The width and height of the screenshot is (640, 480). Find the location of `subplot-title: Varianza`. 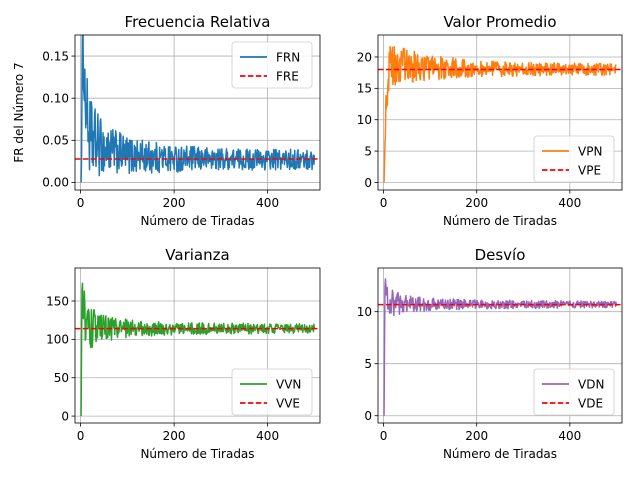

subplot-title: Varianza is located at coordinates (197, 255).